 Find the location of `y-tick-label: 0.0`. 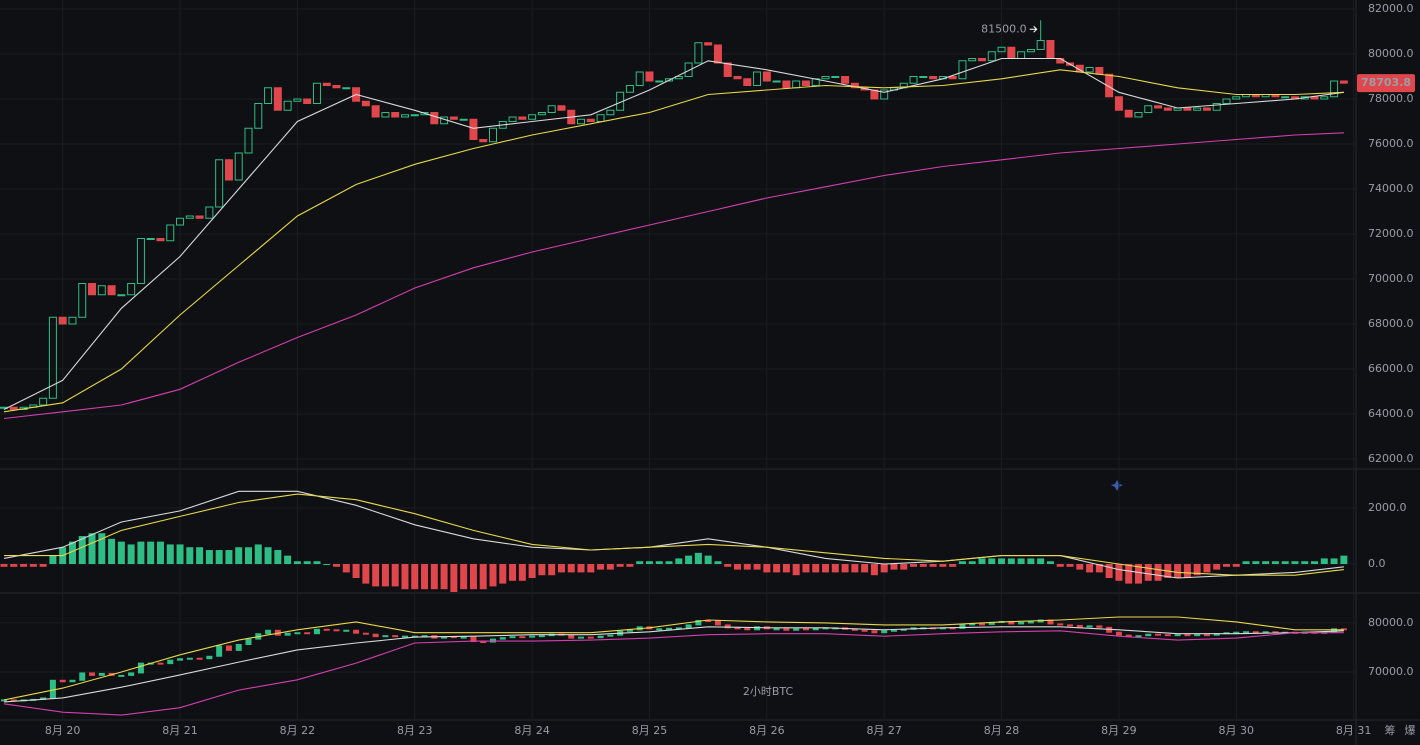

y-tick-label: 0.0 is located at coordinates (1377, 563).